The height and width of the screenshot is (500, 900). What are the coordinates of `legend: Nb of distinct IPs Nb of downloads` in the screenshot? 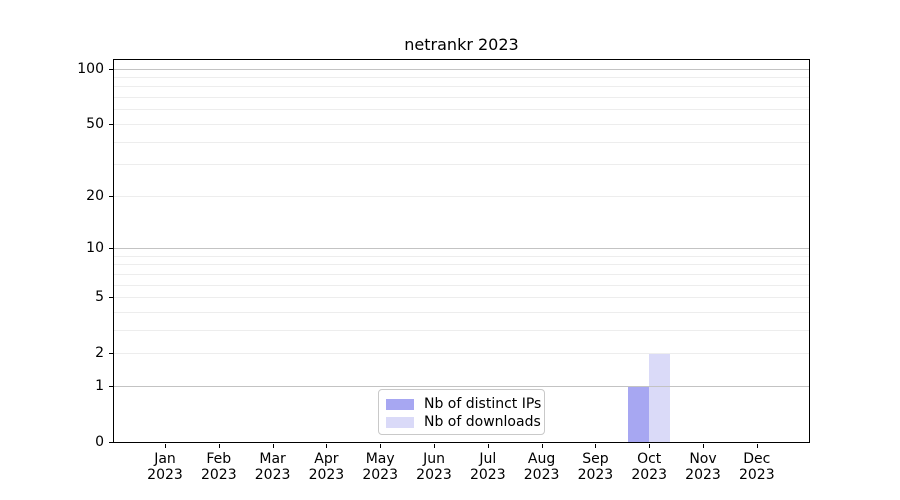 It's located at (461, 412).